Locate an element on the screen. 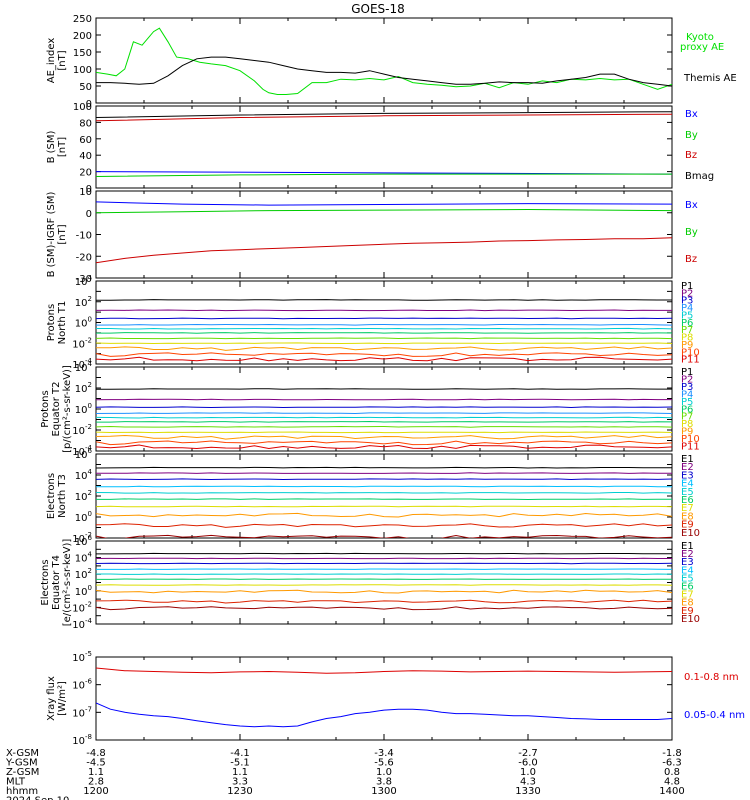 This screenshot has height=800, width=750. y-axis-label-bsm: B (SM) is located at coordinates (51, 146).